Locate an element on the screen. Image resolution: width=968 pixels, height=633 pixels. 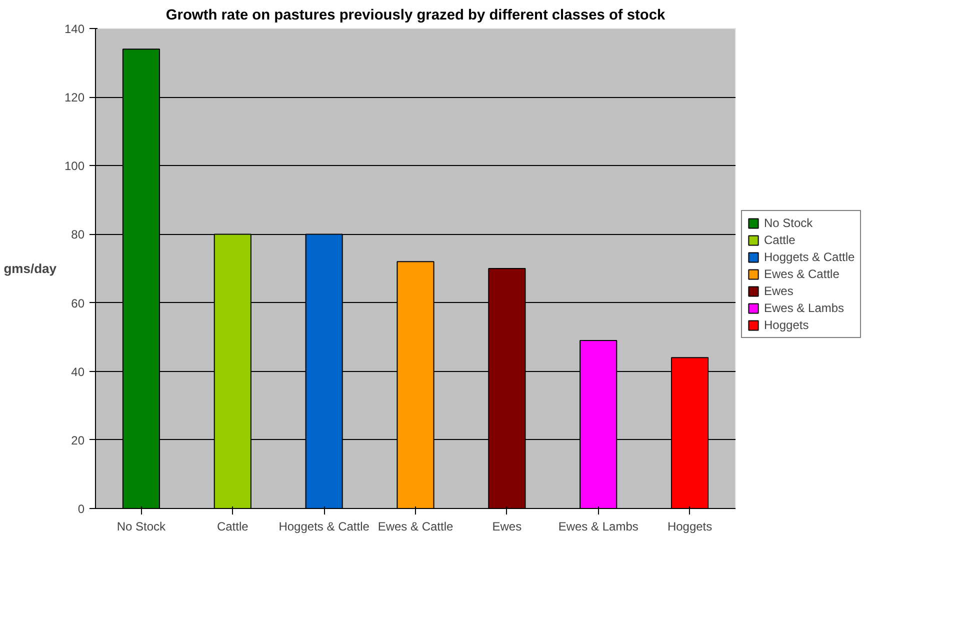
y-tick-label: 100 is located at coordinates (74, 166).